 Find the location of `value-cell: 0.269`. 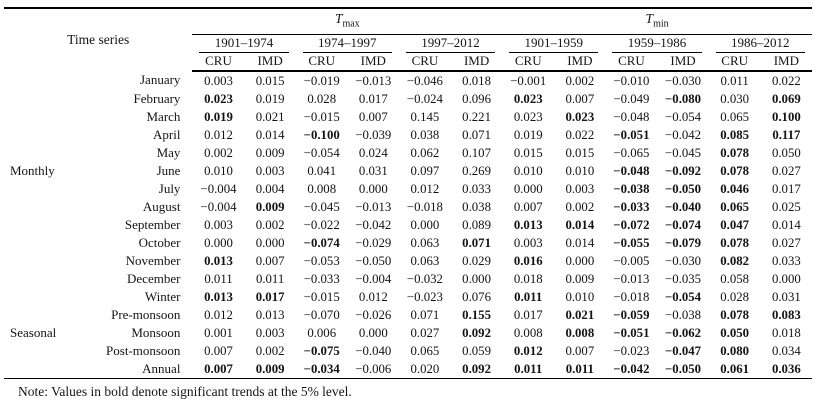

value-cell: 0.269 is located at coordinates (476, 170).